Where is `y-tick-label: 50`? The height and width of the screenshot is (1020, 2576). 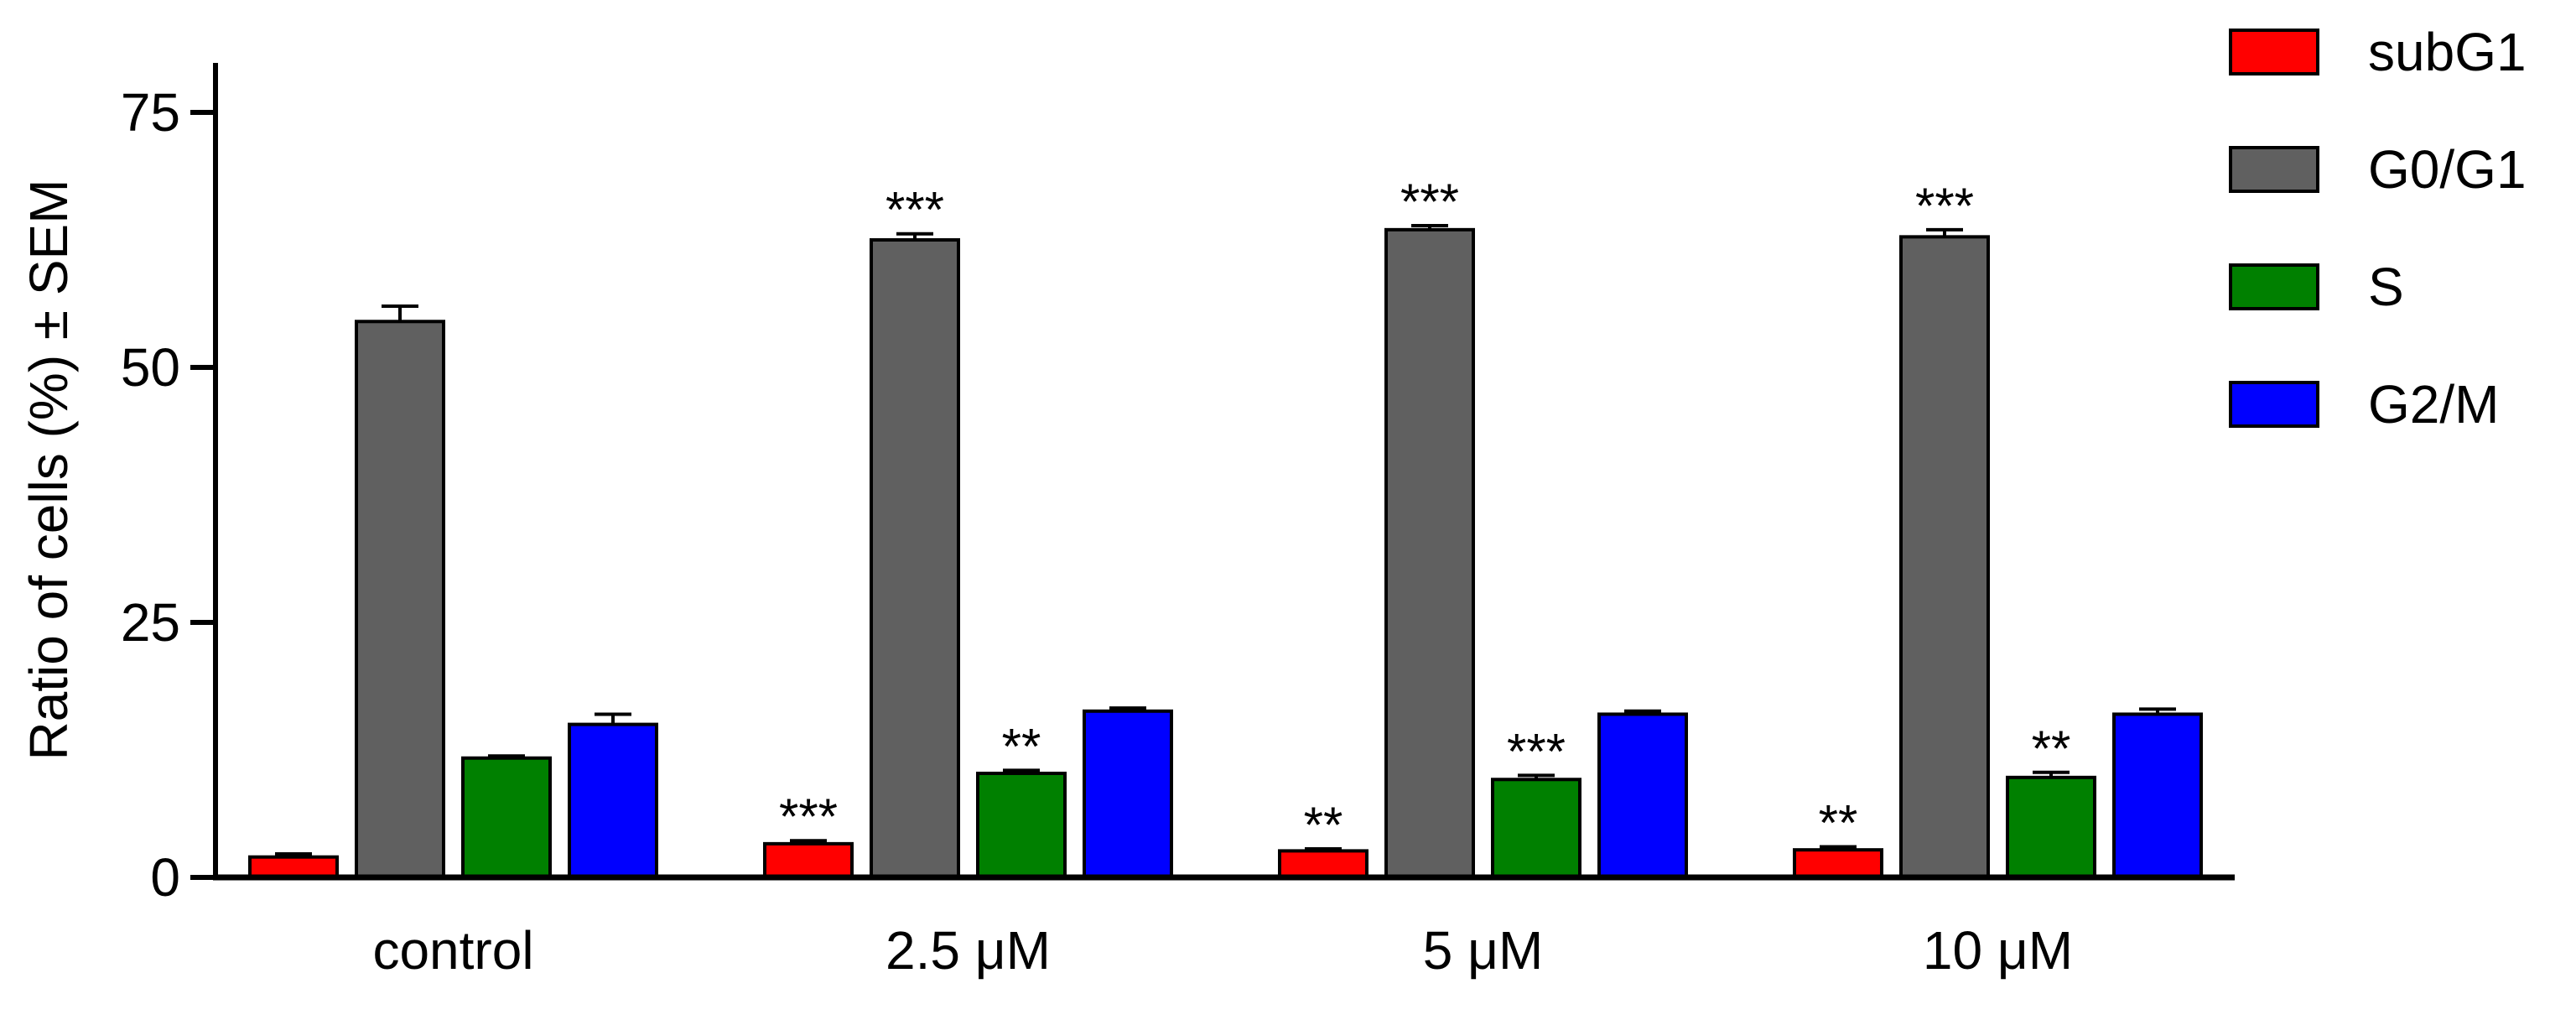
y-tick-label: 50 is located at coordinates (150, 367).